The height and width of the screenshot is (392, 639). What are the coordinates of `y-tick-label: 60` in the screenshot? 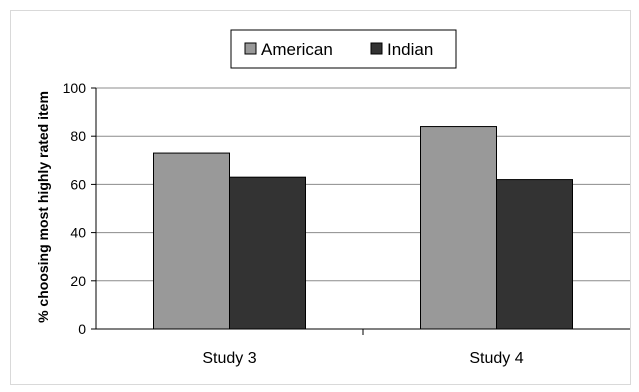 It's located at (78, 184).